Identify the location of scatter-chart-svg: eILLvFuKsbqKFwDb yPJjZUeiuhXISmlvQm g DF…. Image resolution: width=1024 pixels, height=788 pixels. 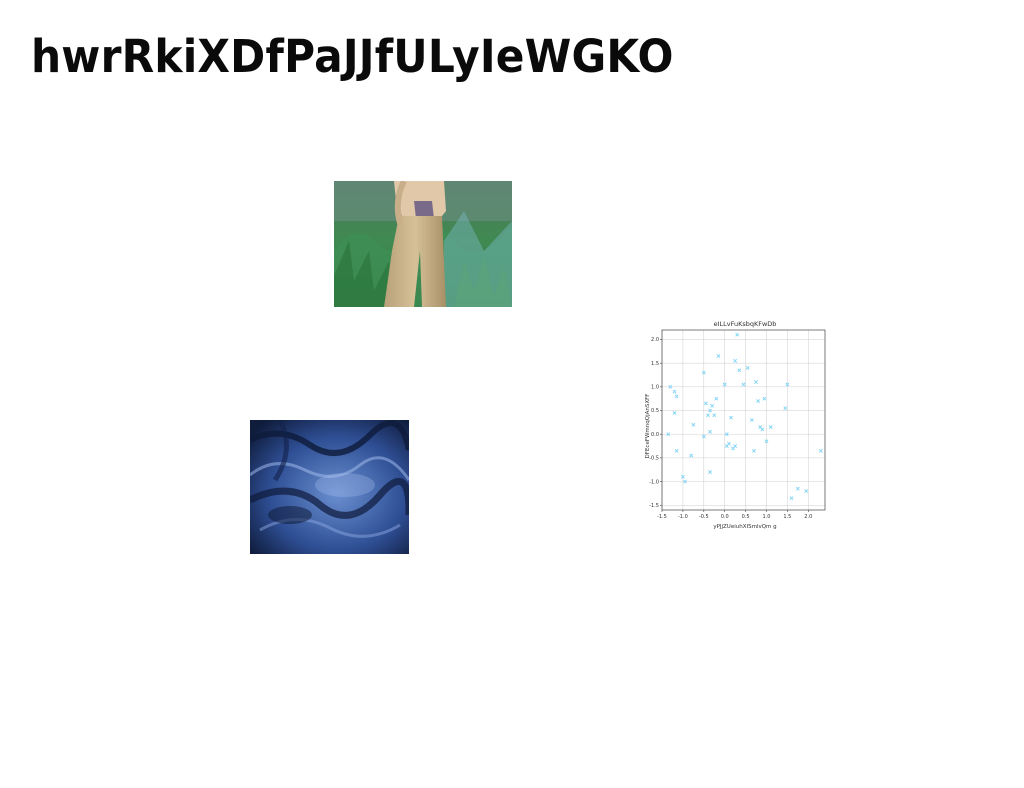
(735, 425).